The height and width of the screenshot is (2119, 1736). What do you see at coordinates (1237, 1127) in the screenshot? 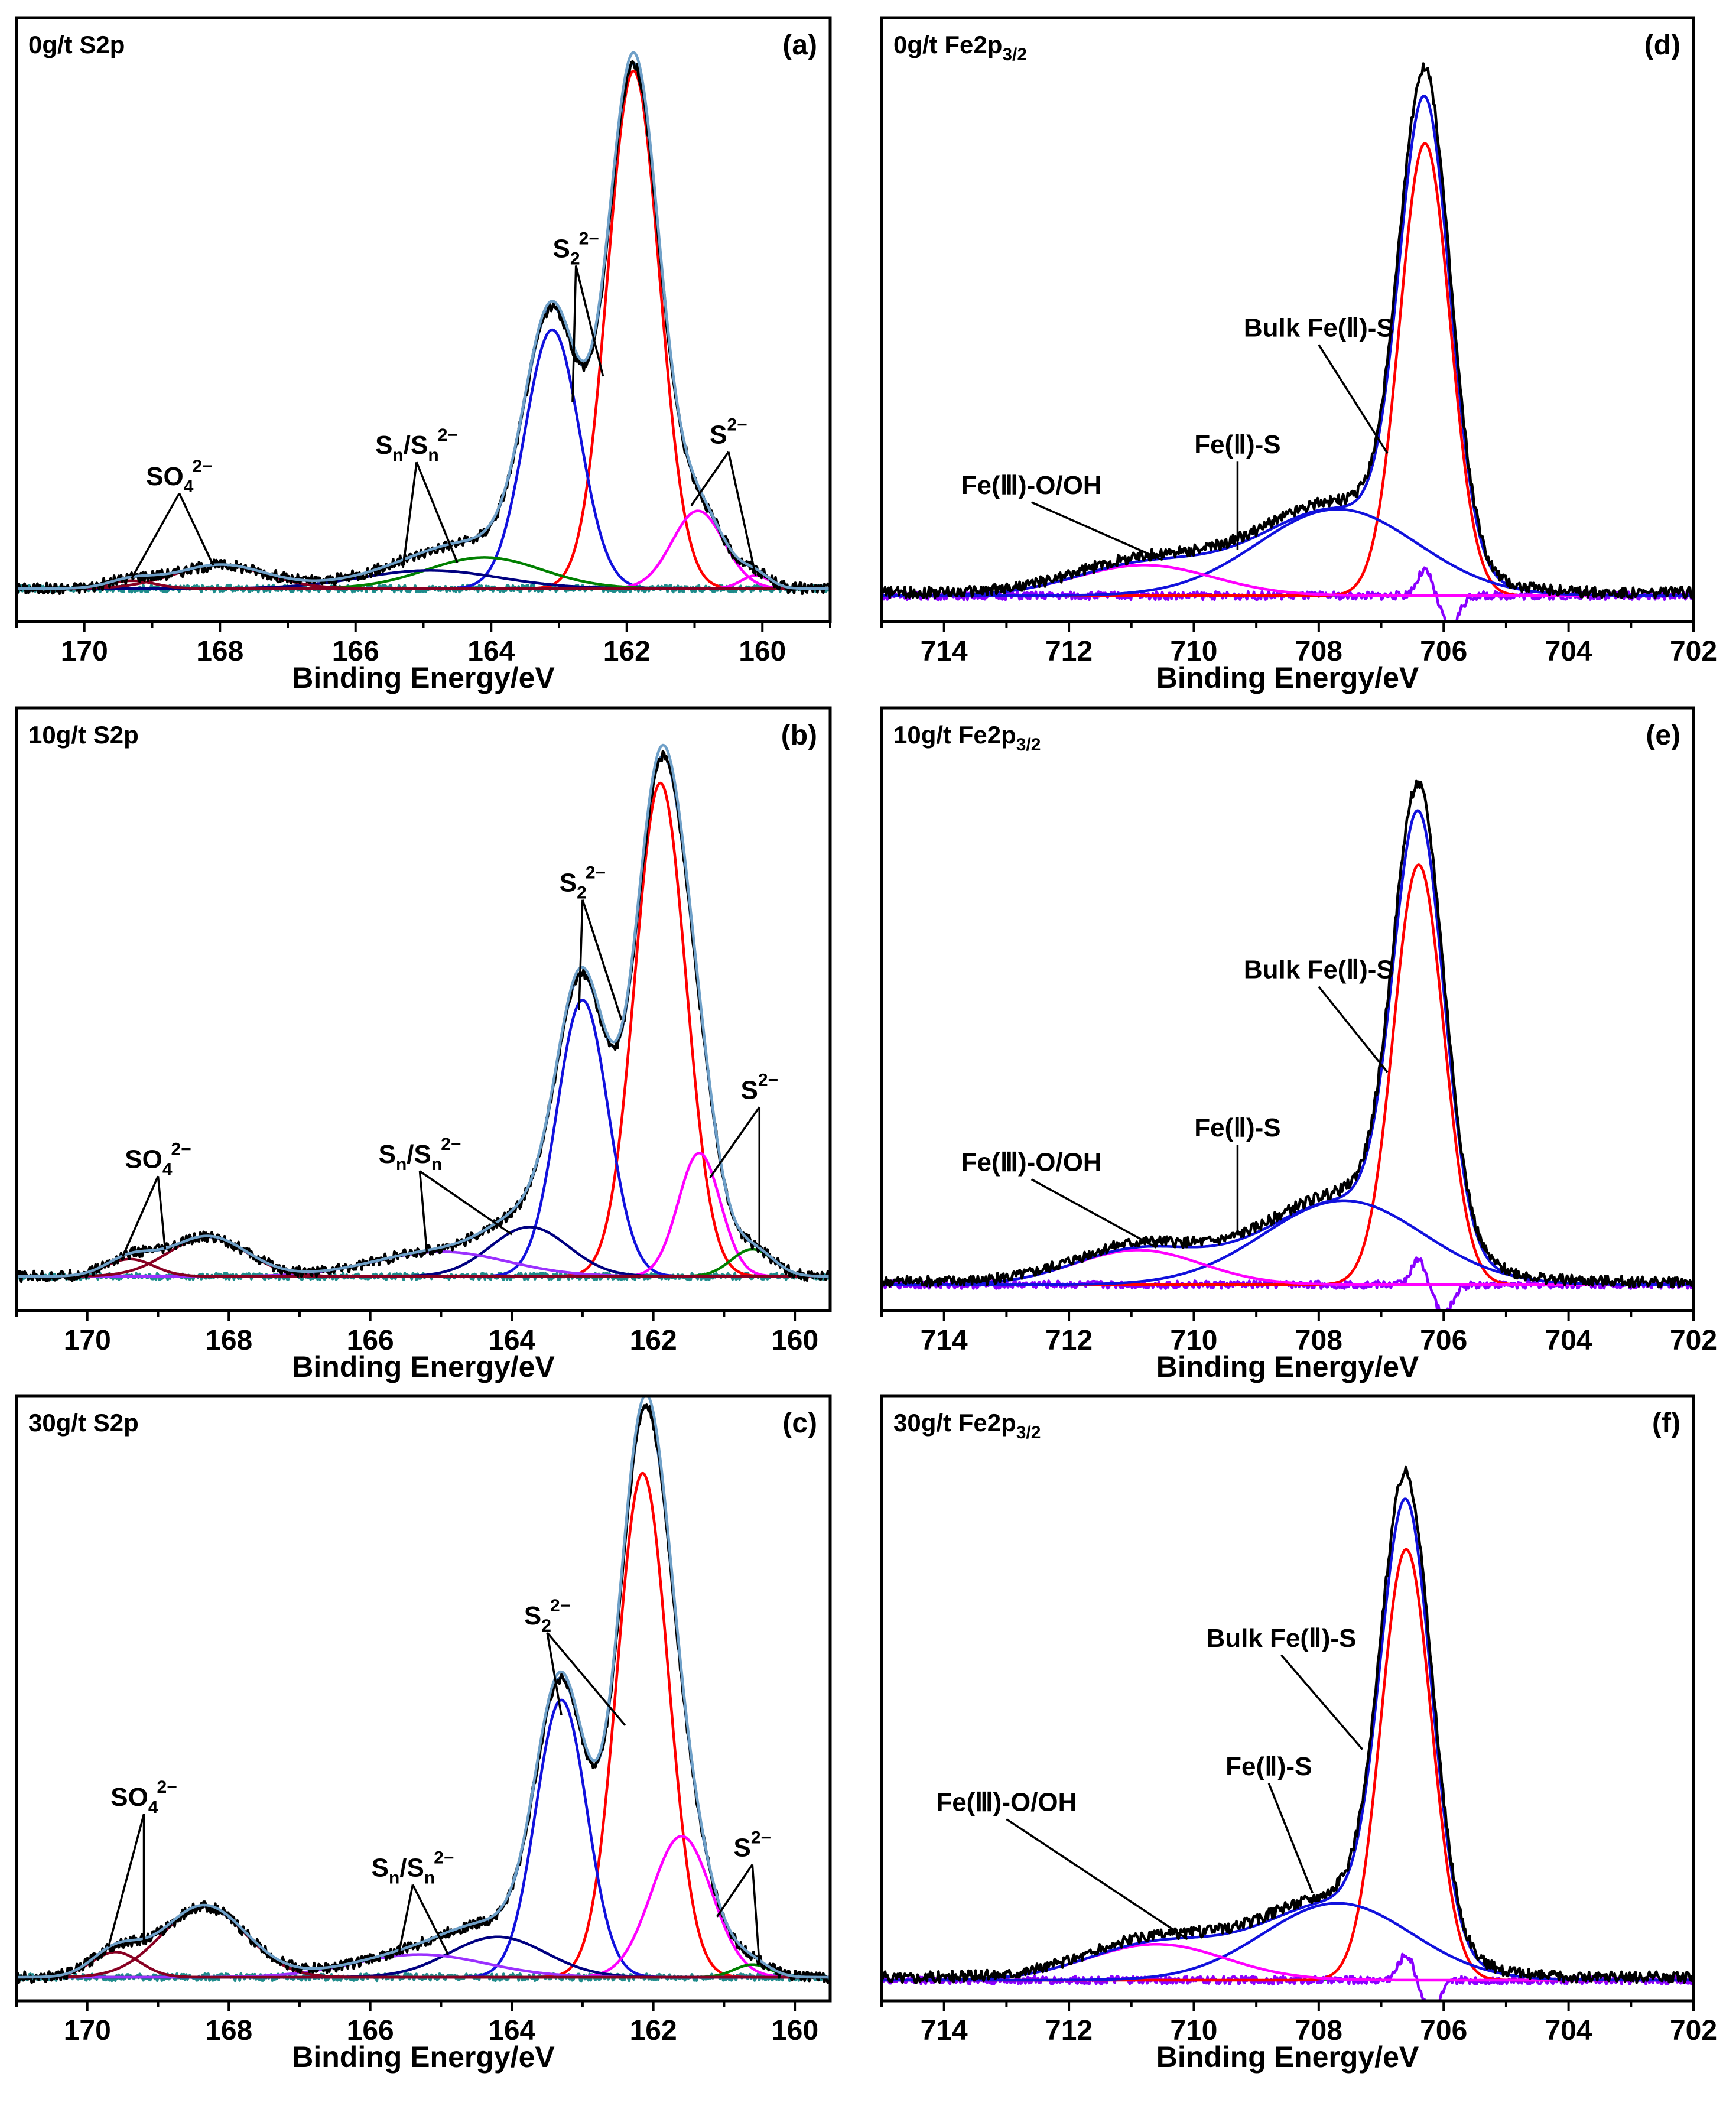
I see `annotation-part: Fe(Ⅱ)-S` at bounding box center [1237, 1127].